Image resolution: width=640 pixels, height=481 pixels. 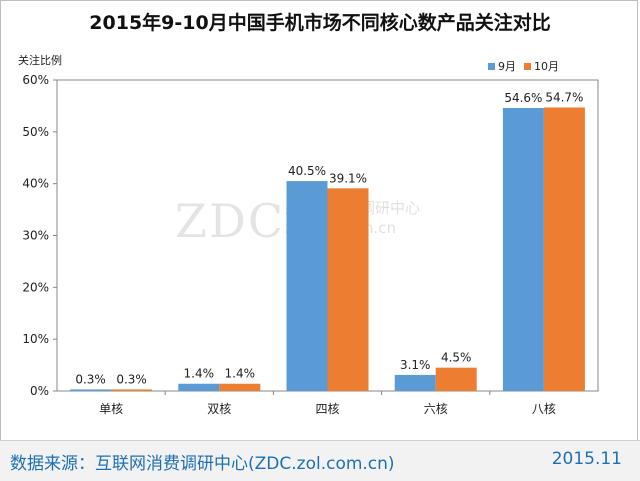 I want to click on legend-item-series-2: 10月, so click(x=541, y=66).